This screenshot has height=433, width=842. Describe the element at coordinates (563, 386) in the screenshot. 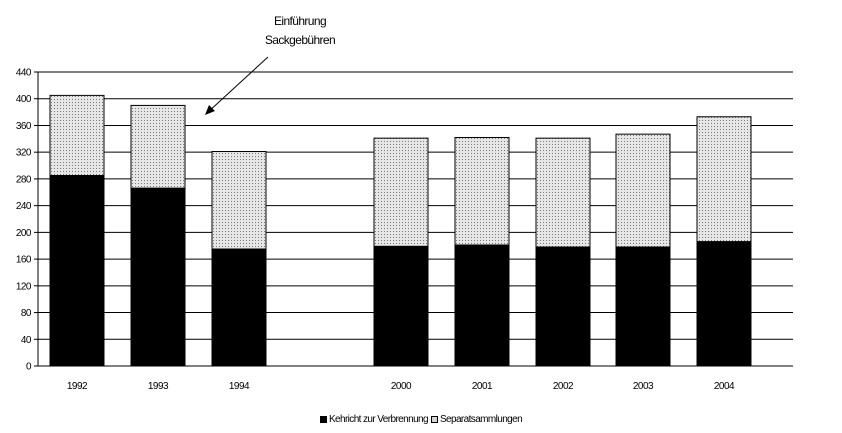

I see `x-tick-label: 2002` at that location.